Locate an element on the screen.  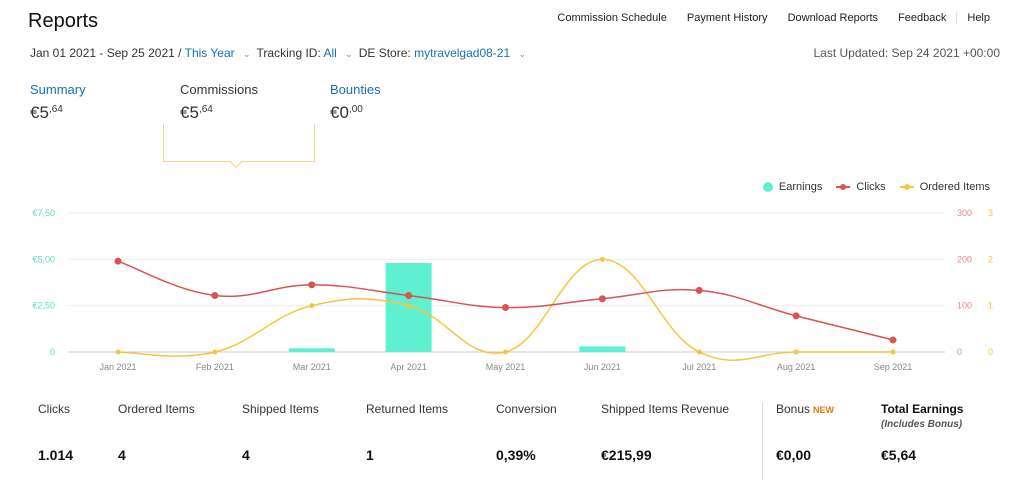
tracking-id-dropdown: Tracking ID: All ⌄ is located at coordinates (308, 53).